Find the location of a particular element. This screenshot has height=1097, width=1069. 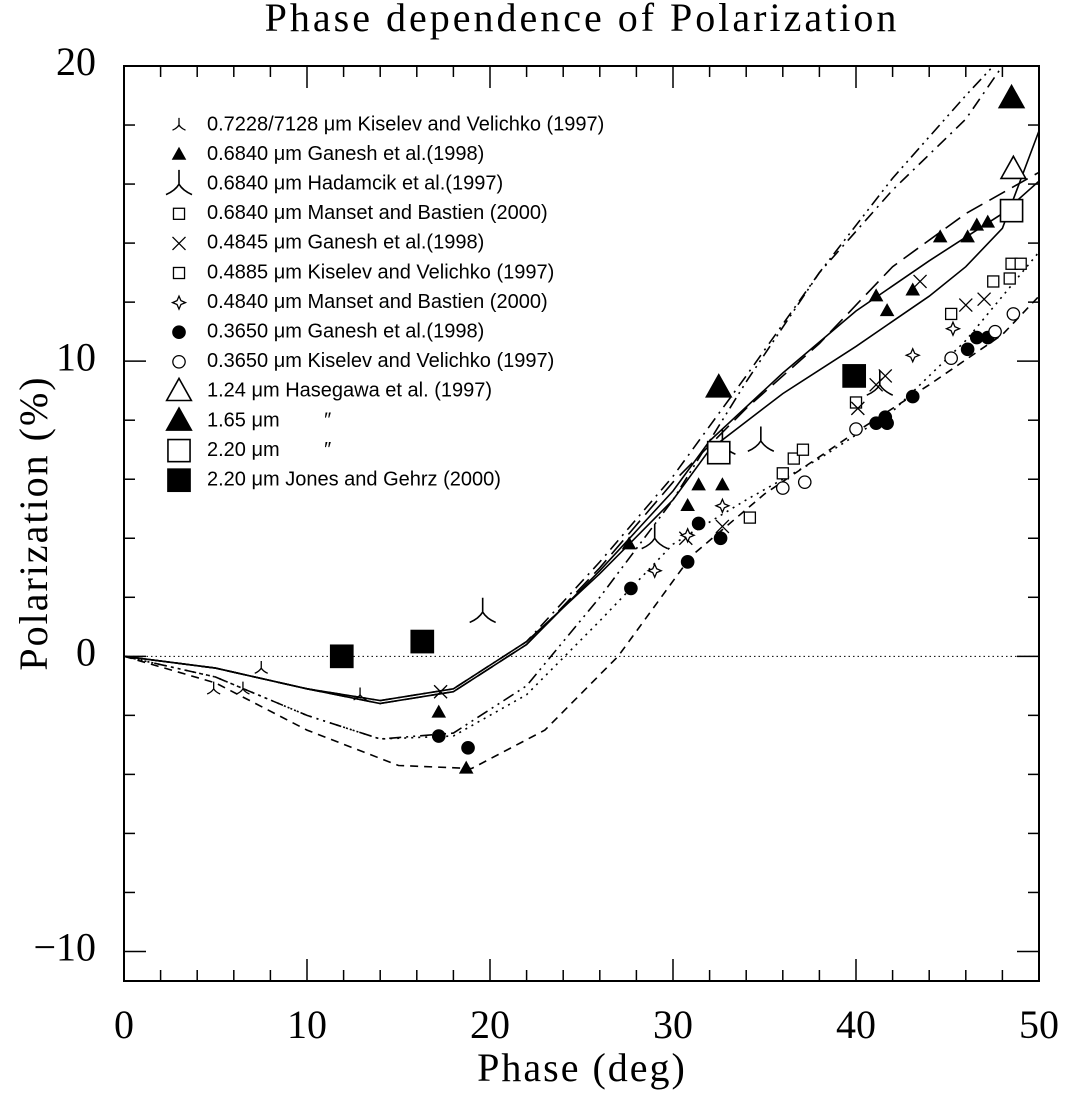

x-tick-label: 50 is located at coordinates (1039, 1024).